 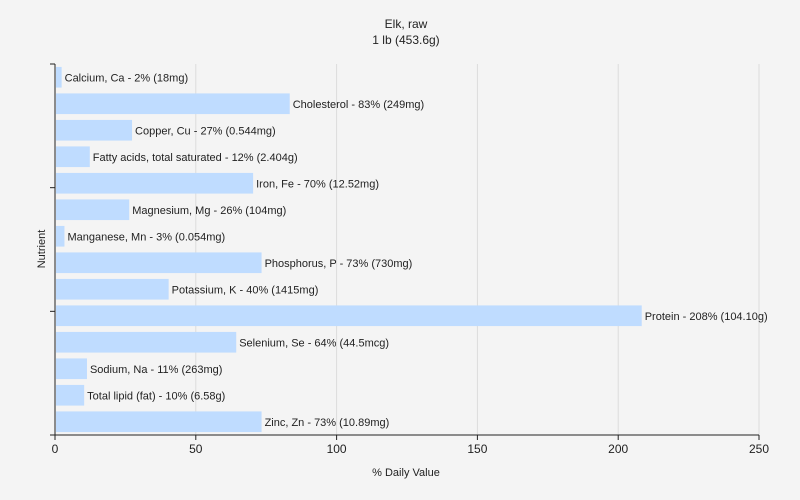 I want to click on x-tick-label: 250, so click(x=759, y=449).